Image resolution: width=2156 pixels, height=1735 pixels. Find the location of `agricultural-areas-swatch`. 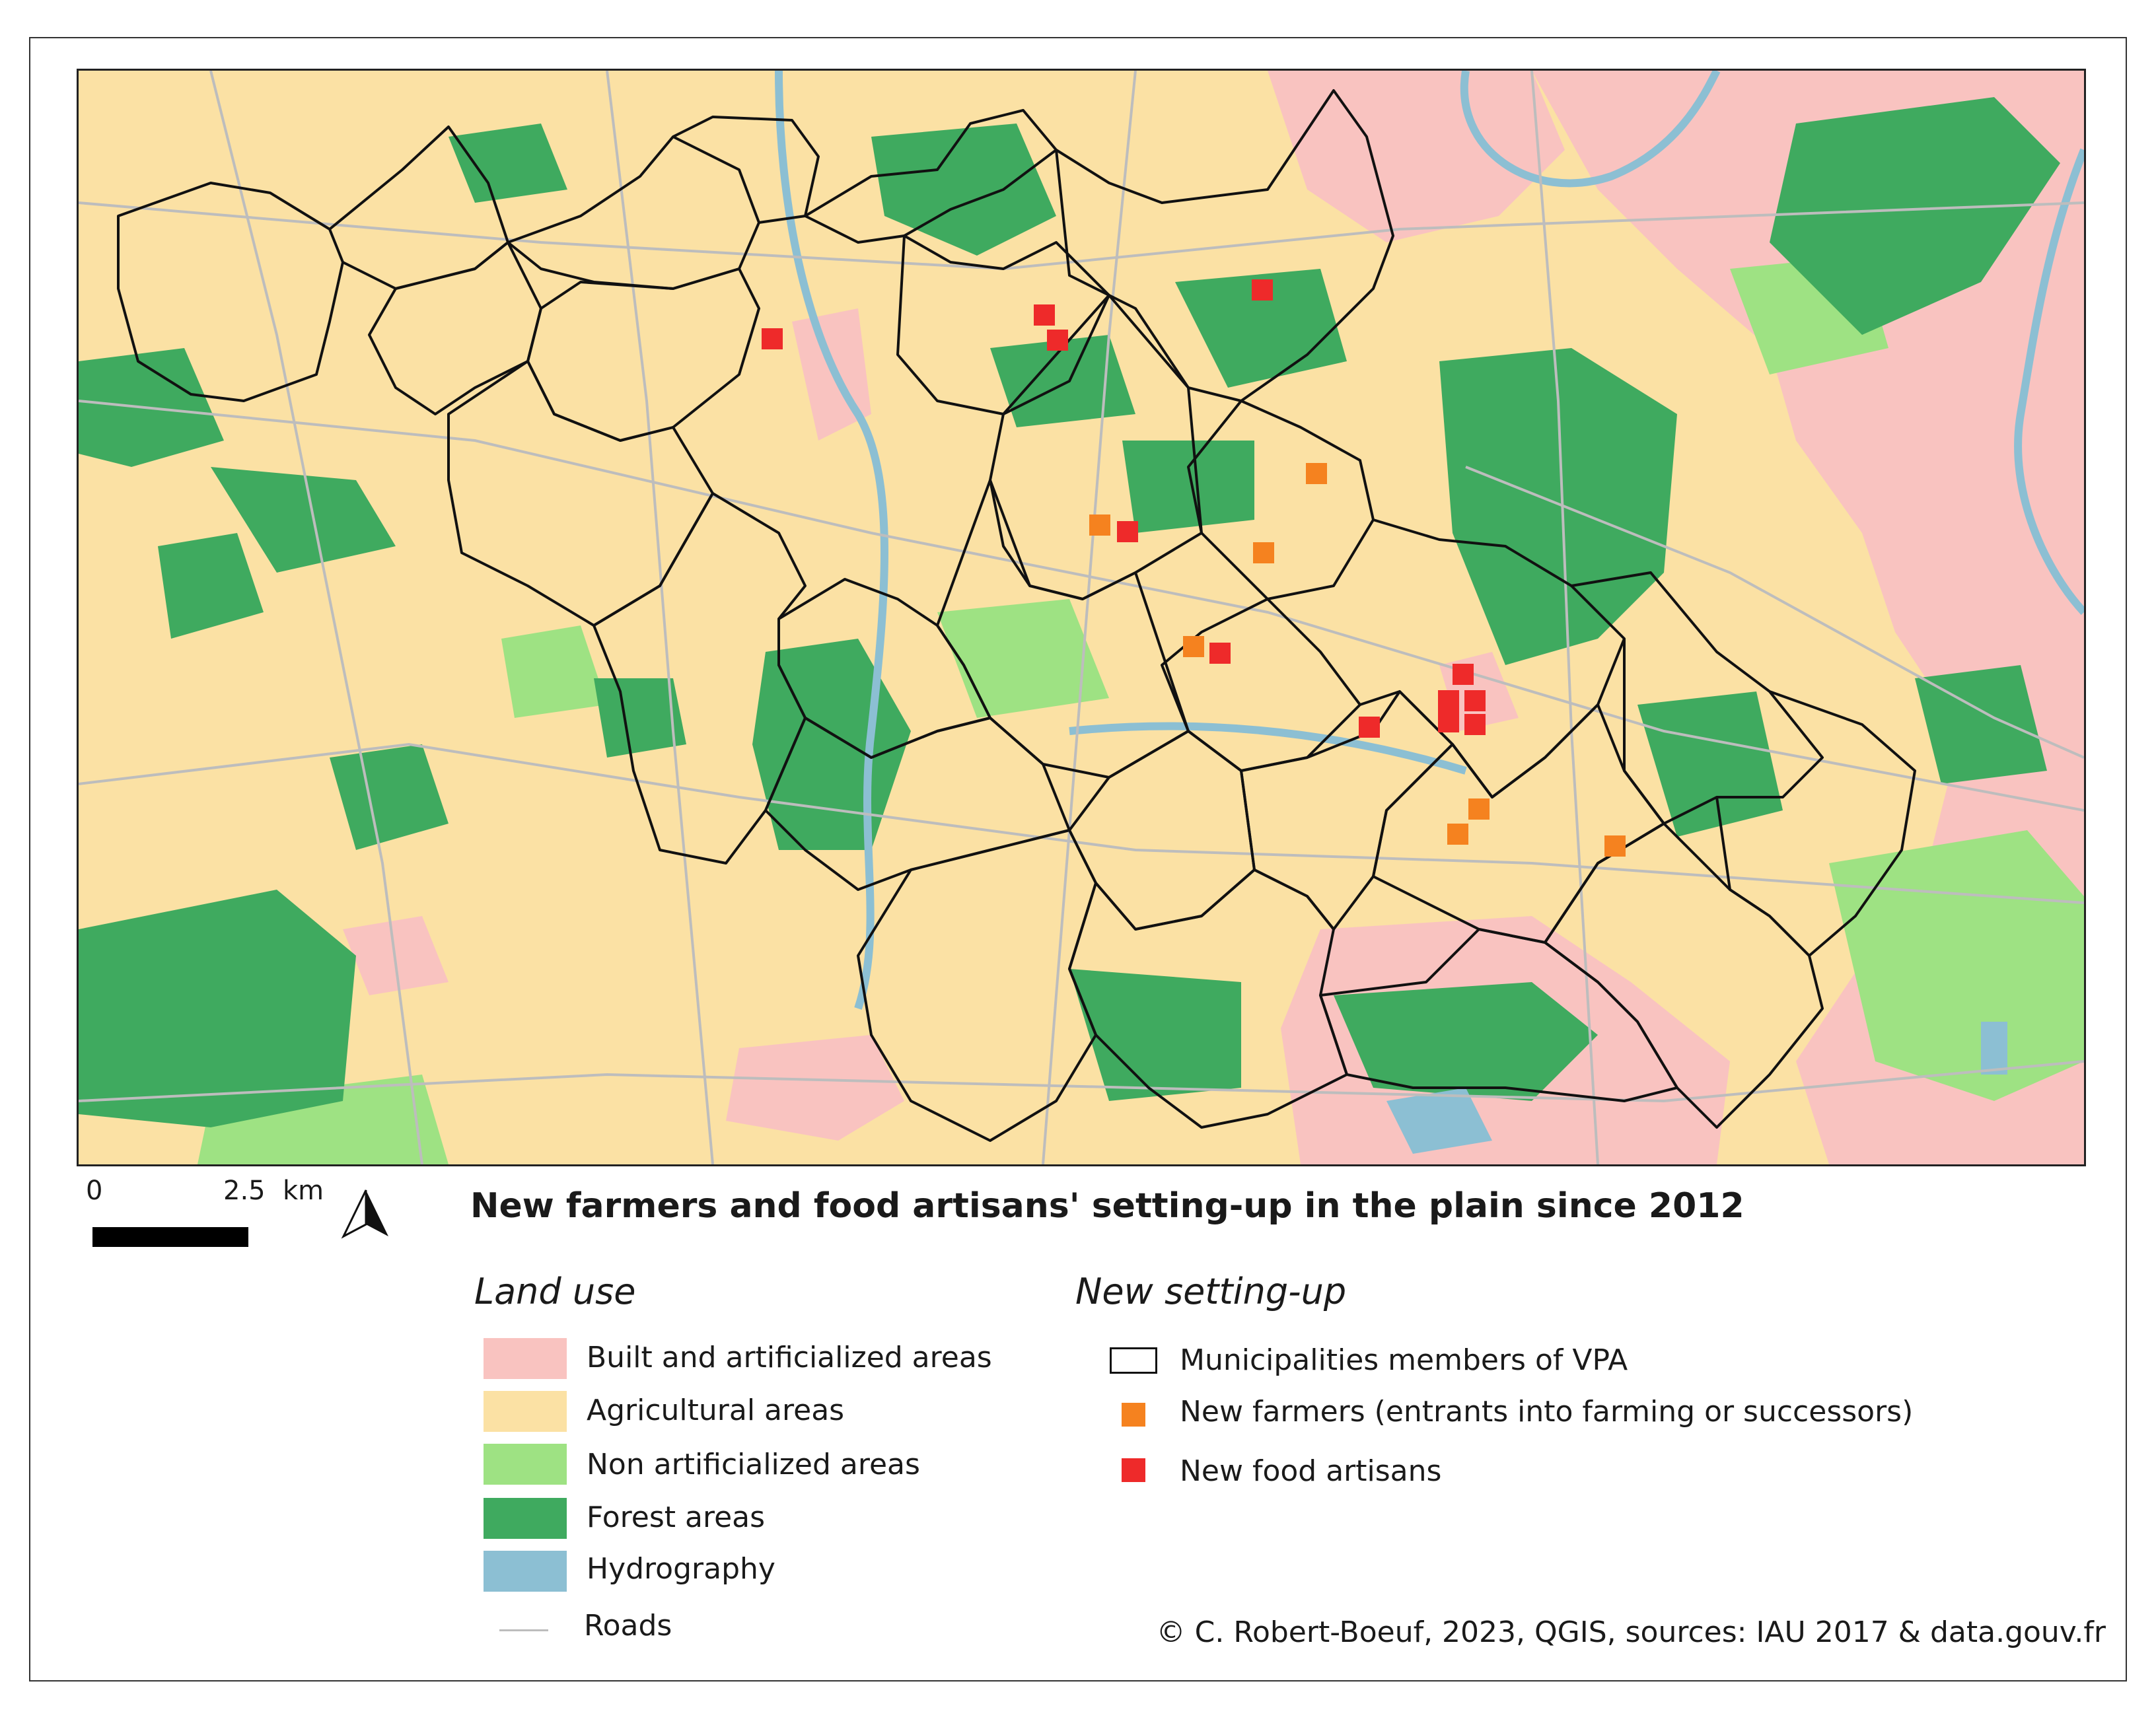

agricultural-areas-swatch is located at coordinates (525, 1411).